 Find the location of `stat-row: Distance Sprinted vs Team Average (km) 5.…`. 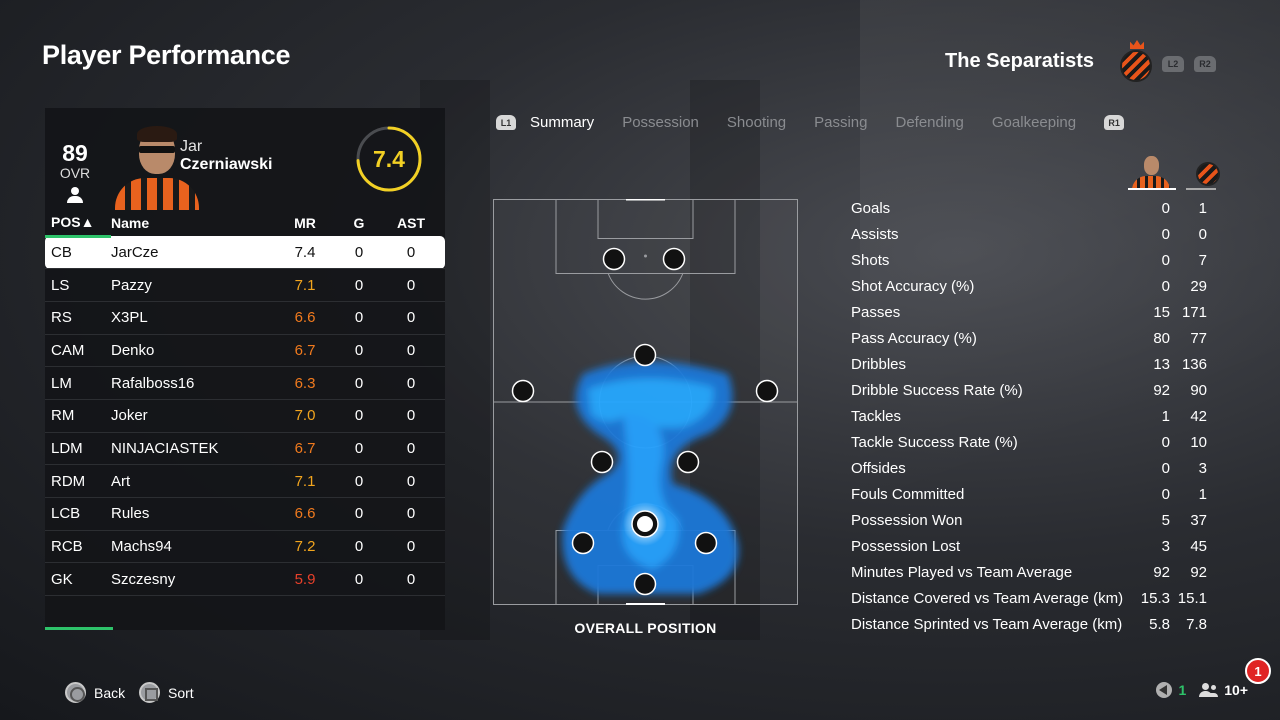

stat-row: Distance Sprinted vs Team Average (km) 5.… is located at coordinates (1029, 624).